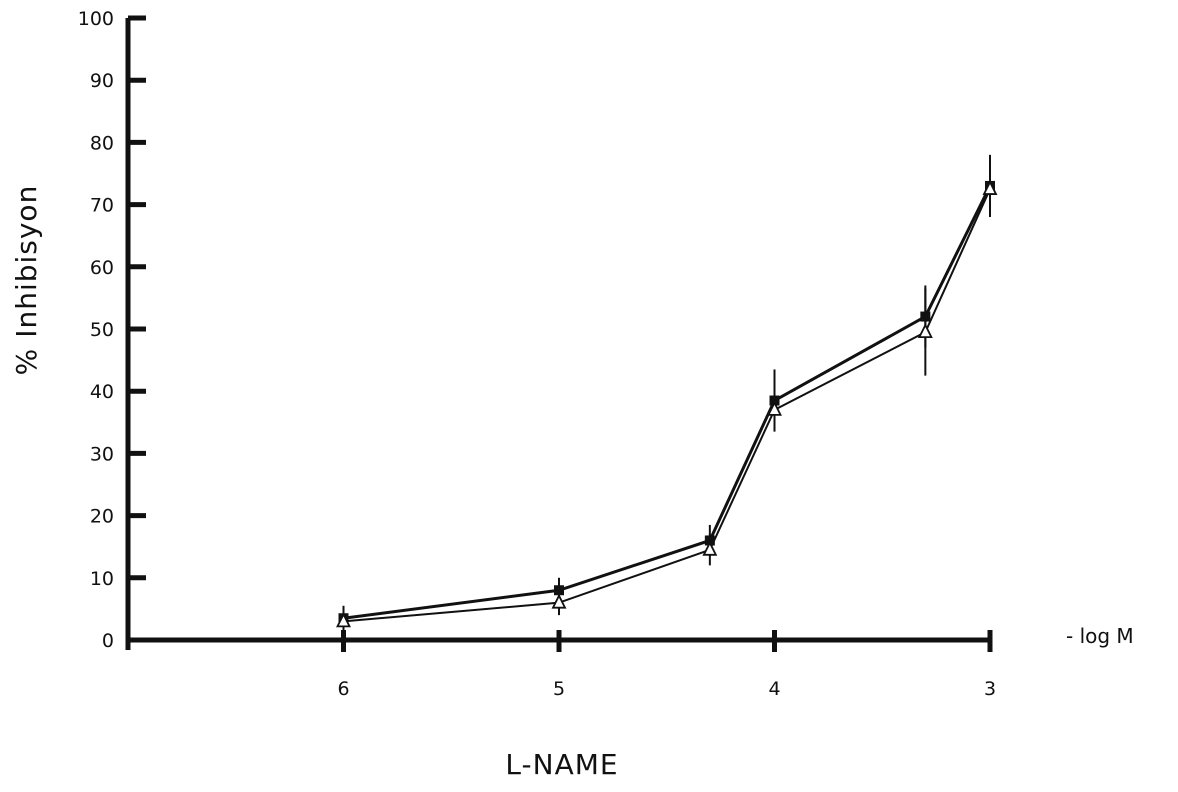 This screenshot has width=1178, height=792. I want to click on y-tick-label: 40, so click(102, 392).